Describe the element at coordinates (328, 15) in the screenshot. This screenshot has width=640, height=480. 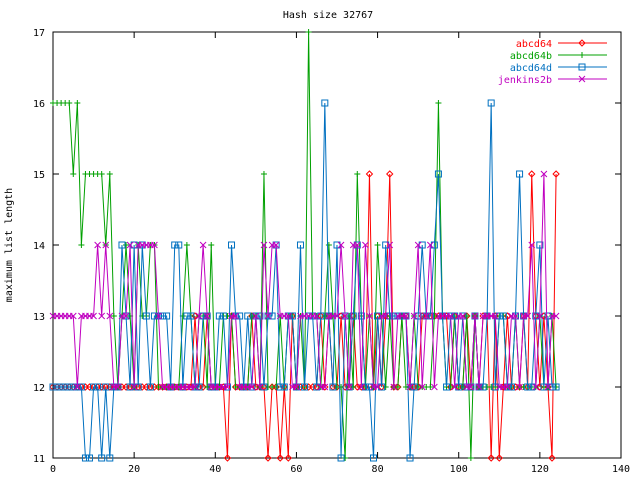
I see `chart-title: Hash size 32767` at that location.